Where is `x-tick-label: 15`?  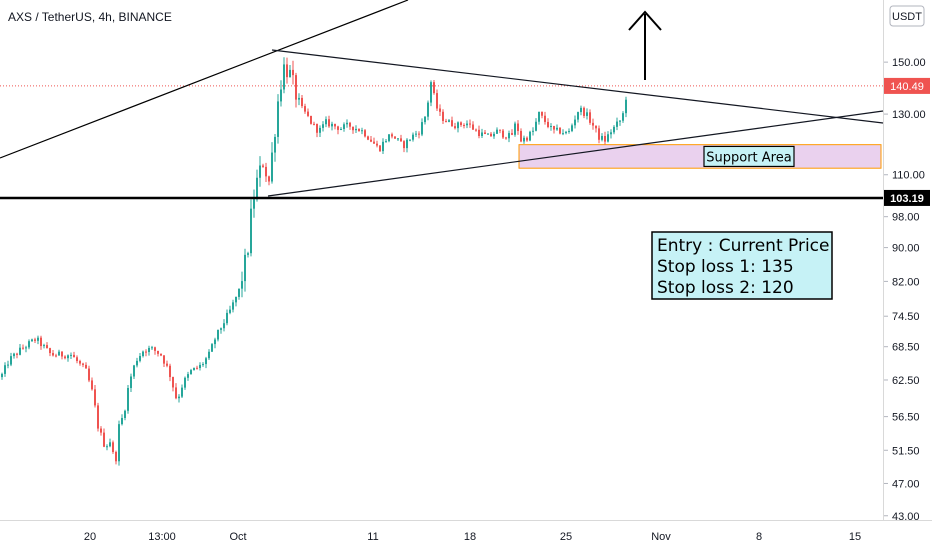
x-tick-label: 15 is located at coordinates (855, 537).